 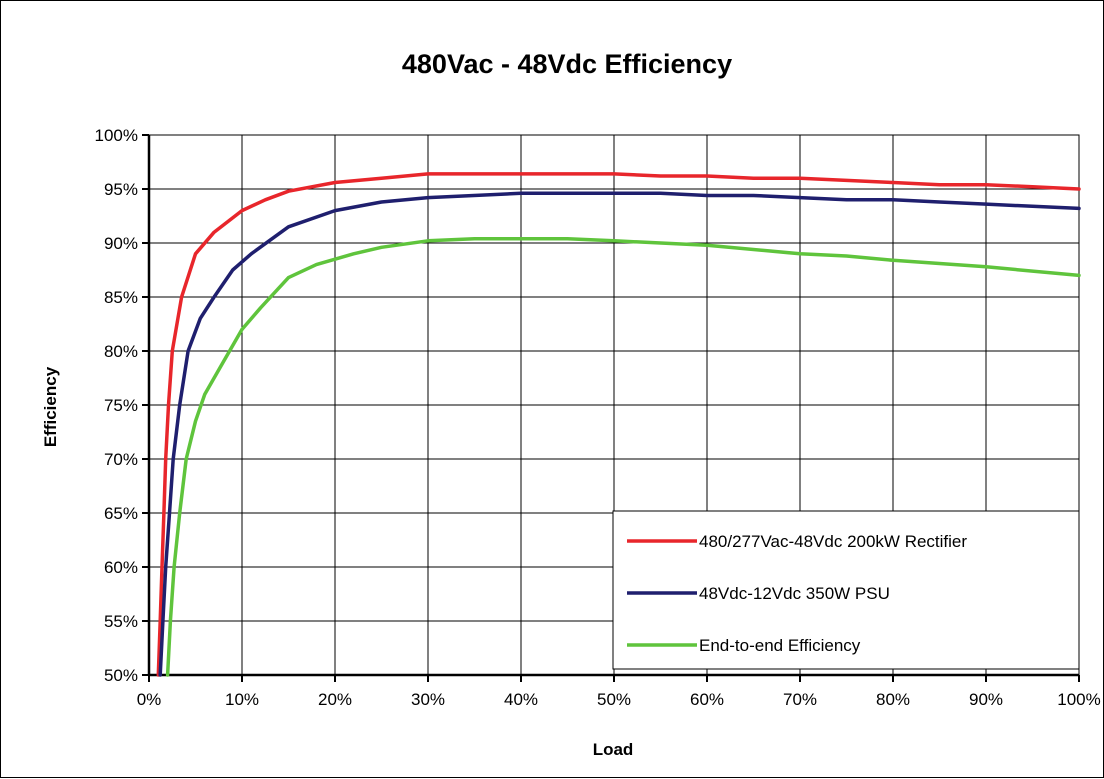 What do you see at coordinates (614, 699) in the screenshot?
I see `x-tick-label: 50%` at bounding box center [614, 699].